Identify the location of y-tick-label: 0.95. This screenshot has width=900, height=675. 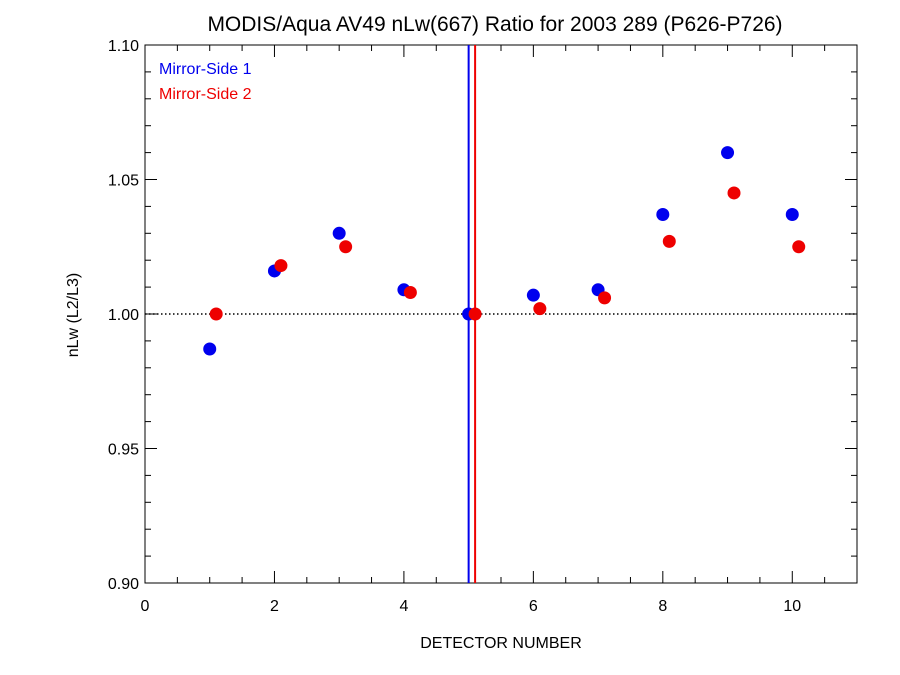
(123, 450).